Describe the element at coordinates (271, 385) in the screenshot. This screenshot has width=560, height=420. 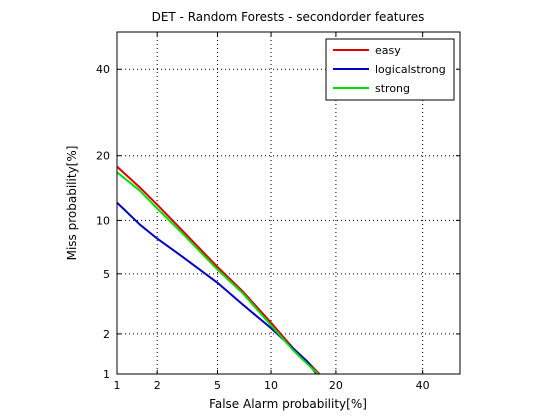
I see `x-tick-label: 10` at that location.